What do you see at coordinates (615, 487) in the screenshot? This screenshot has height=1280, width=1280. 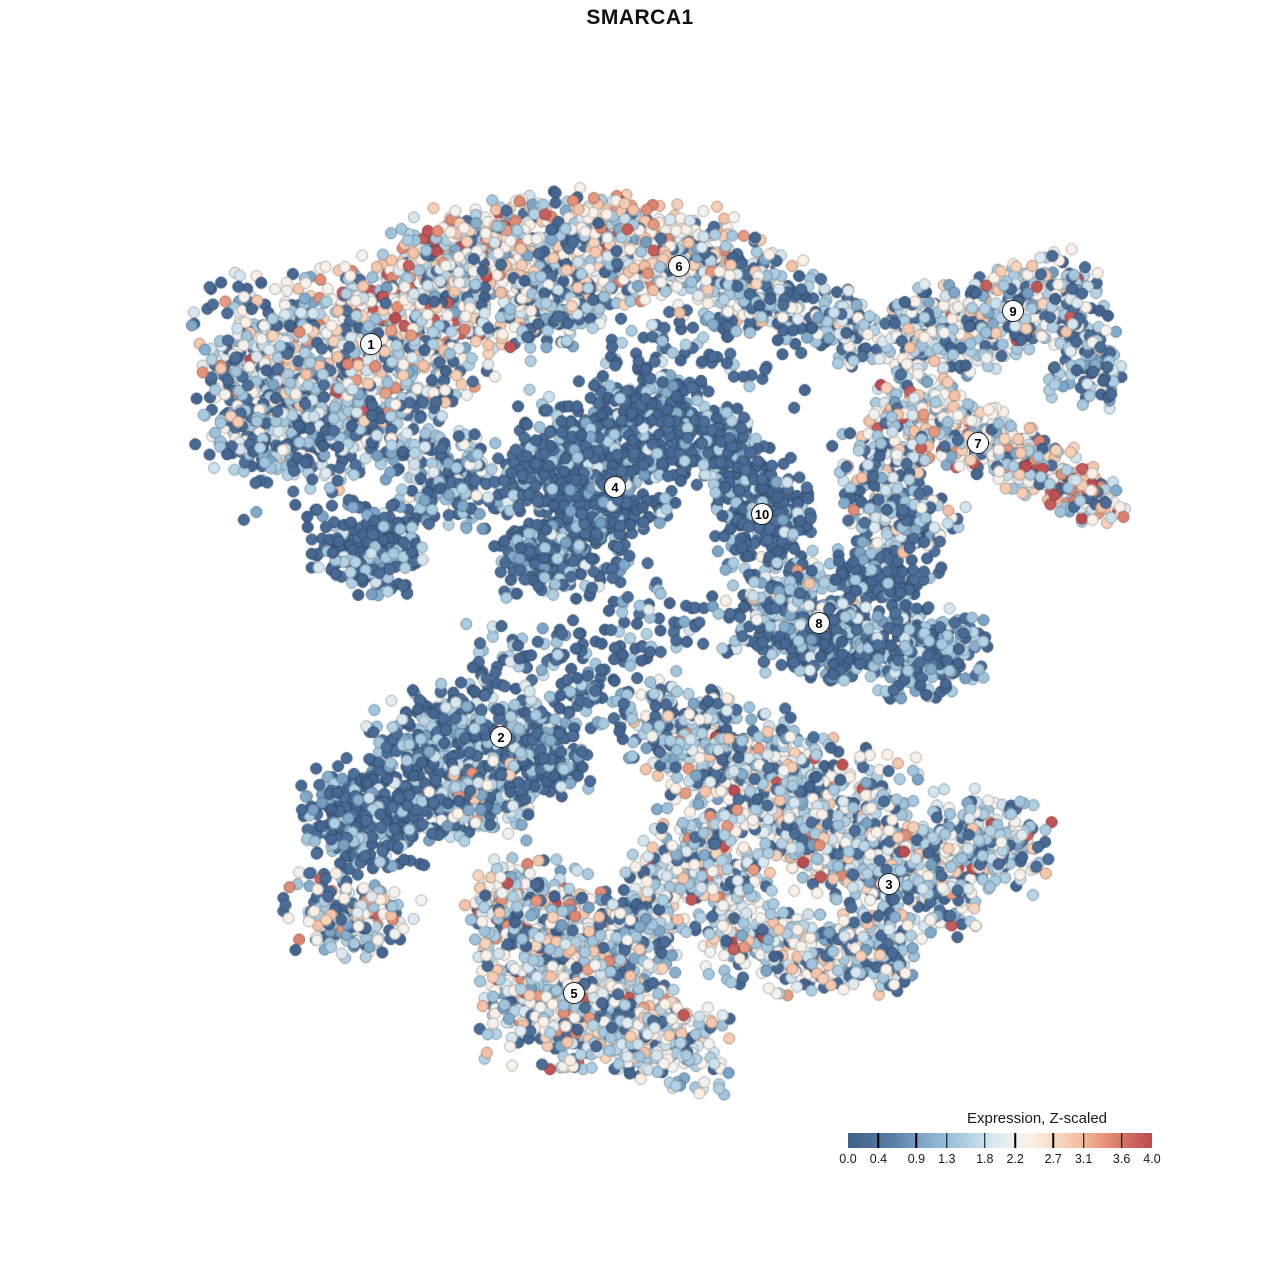 I see `cluster-label-4: 4` at bounding box center [615, 487].